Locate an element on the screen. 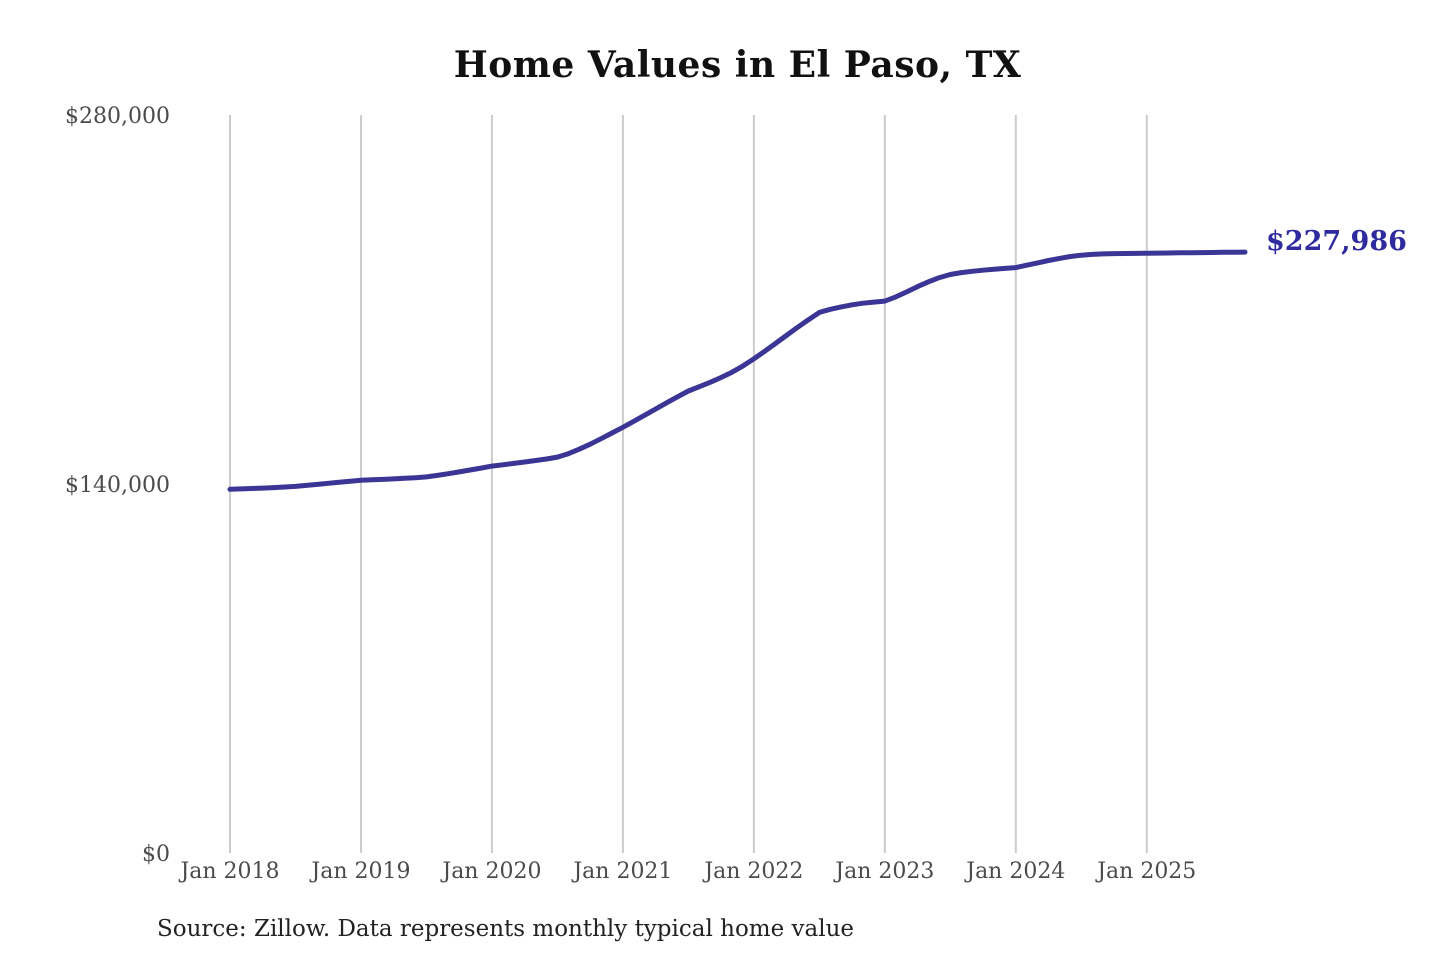 Image resolution: width=1440 pixels, height=960 pixels. x-axis-label: Jan 2024 is located at coordinates (1014, 871).